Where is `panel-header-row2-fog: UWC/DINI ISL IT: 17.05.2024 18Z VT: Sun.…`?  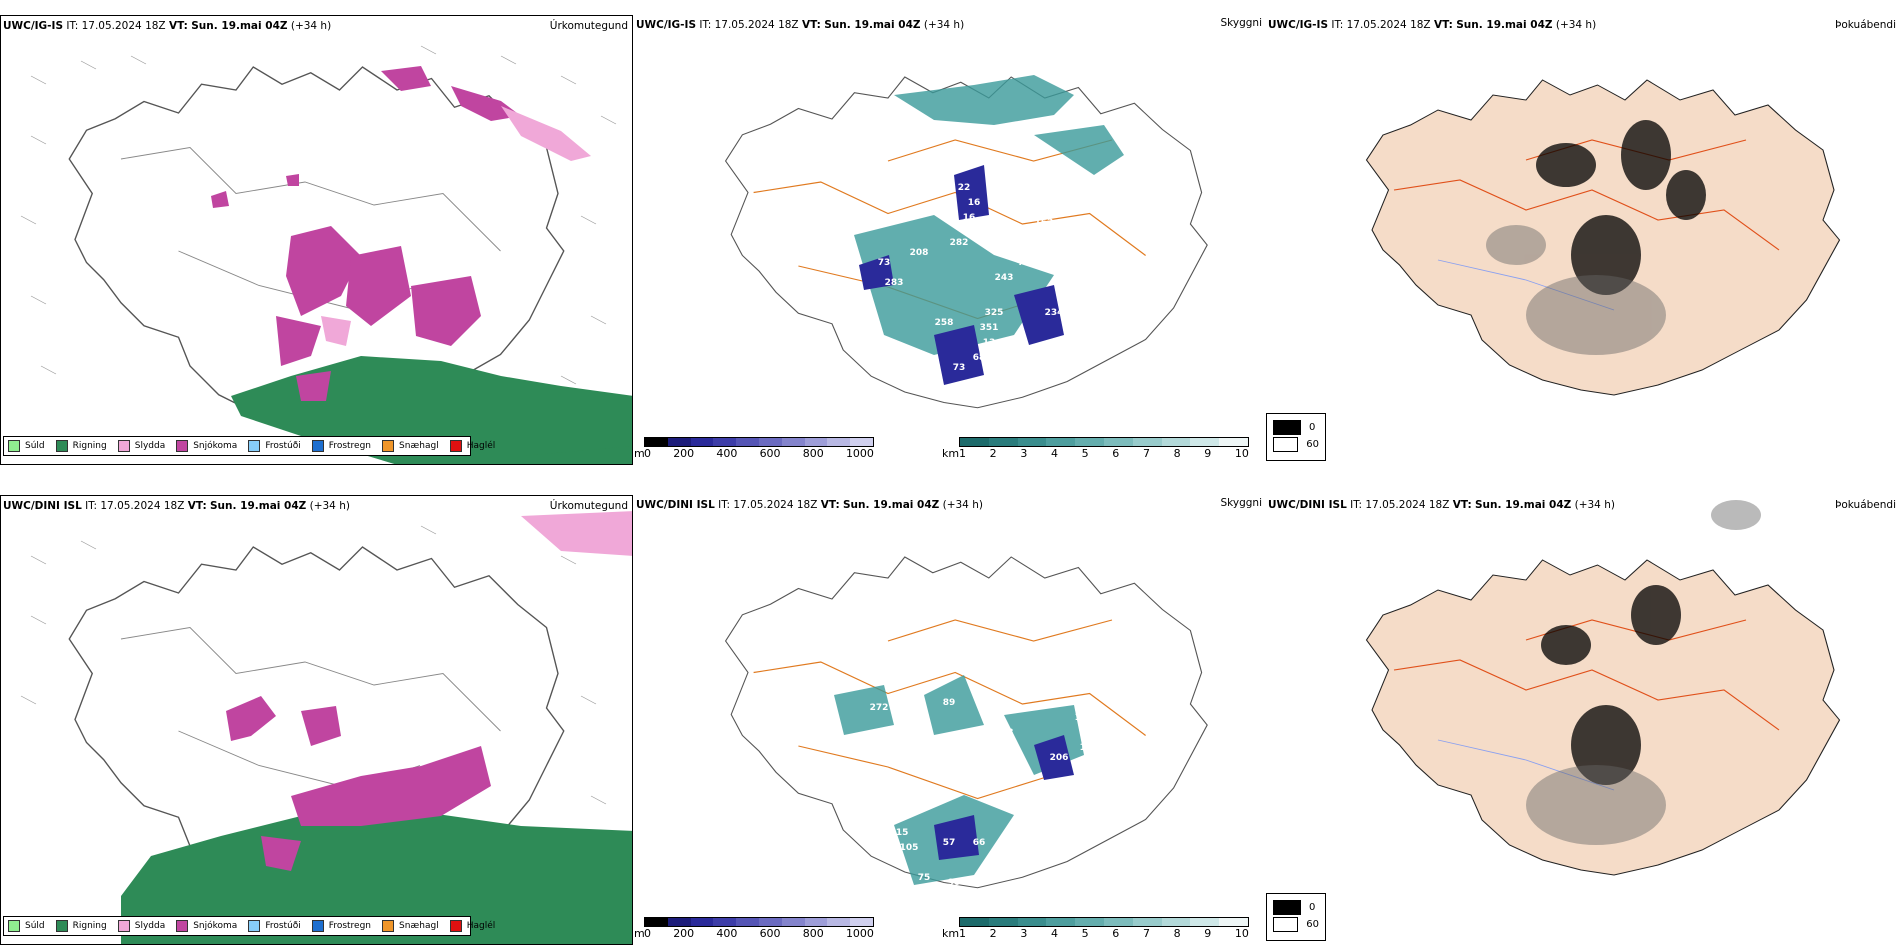 panel-header-row2-fog: UWC/DINI ISL IT: 17.05.2024 18Z VT: Sun.… is located at coordinates (1441, 505).